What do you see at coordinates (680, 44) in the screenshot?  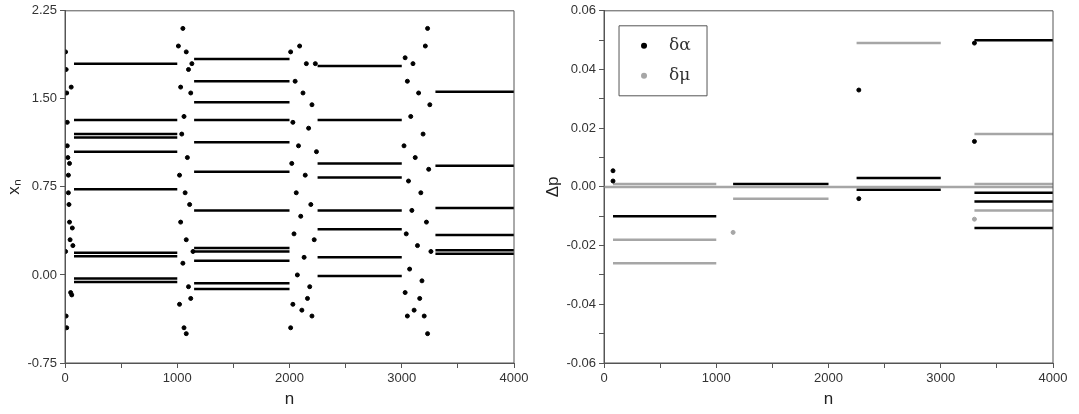 I see `legend-label: δα` at bounding box center [680, 44].